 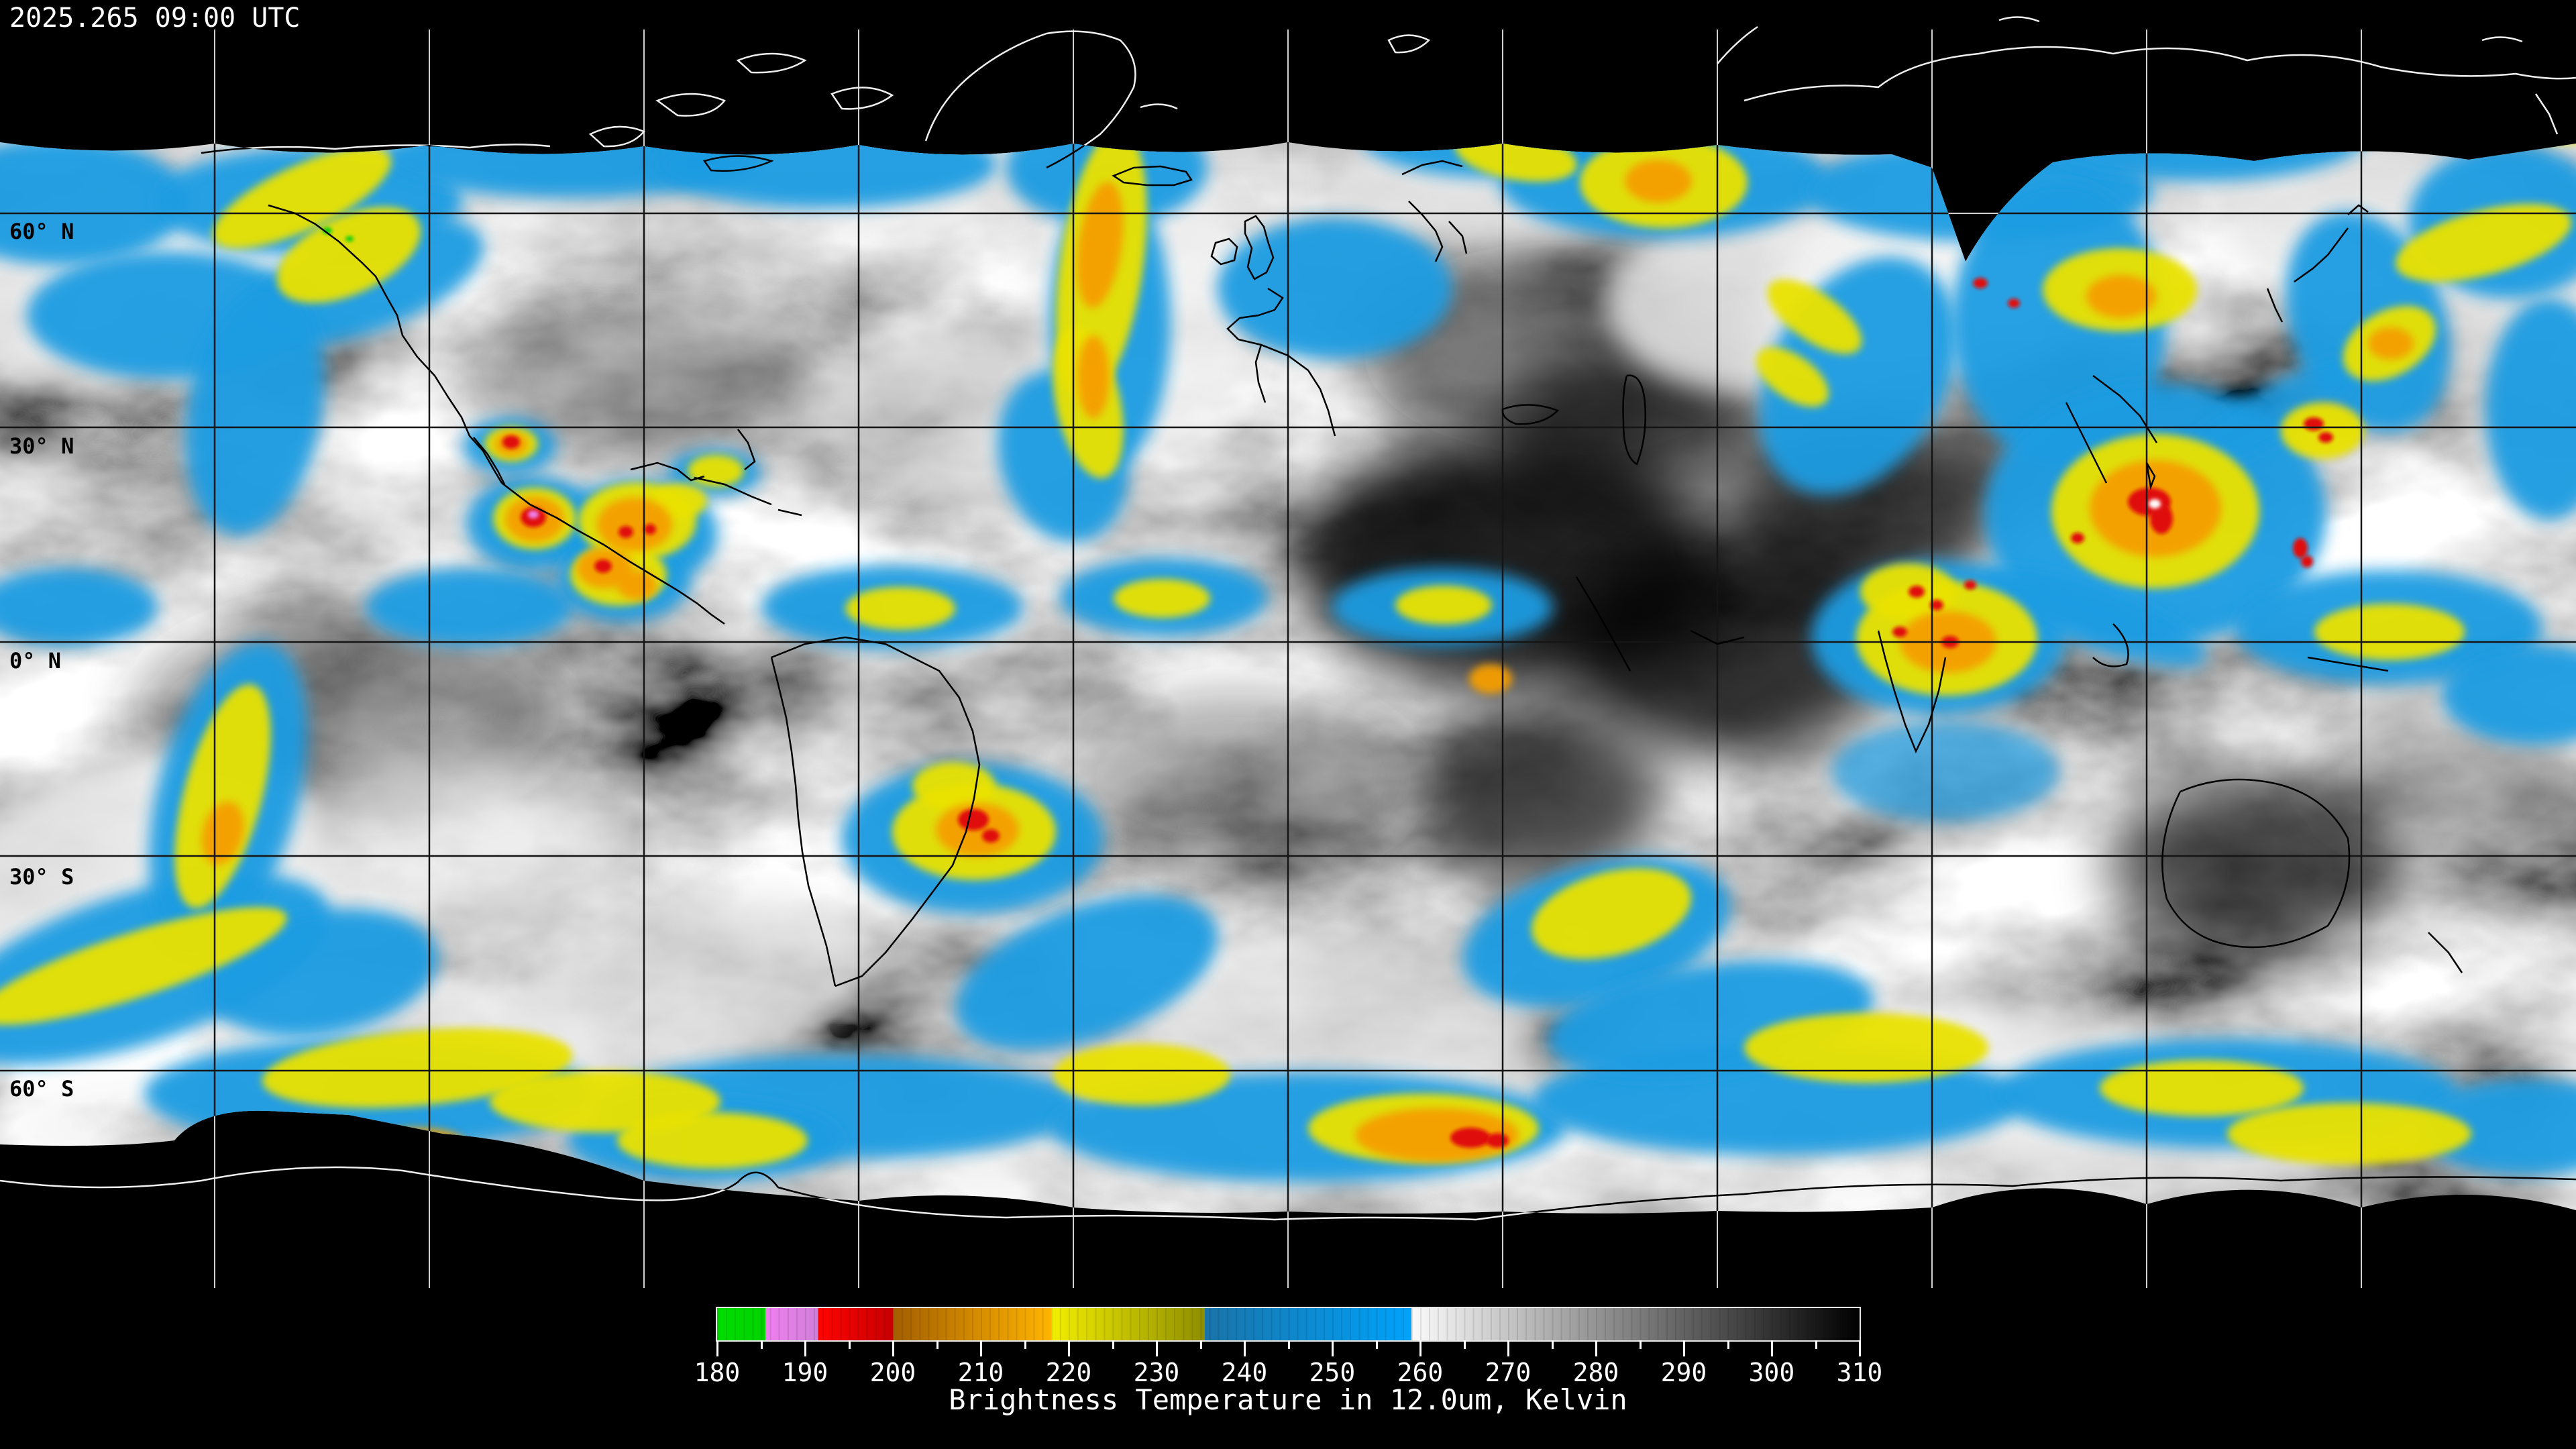 What do you see at coordinates (1771, 1372) in the screenshot?
I see `colorbar-tick-label: 300` at bounding box center [1771, 1372].